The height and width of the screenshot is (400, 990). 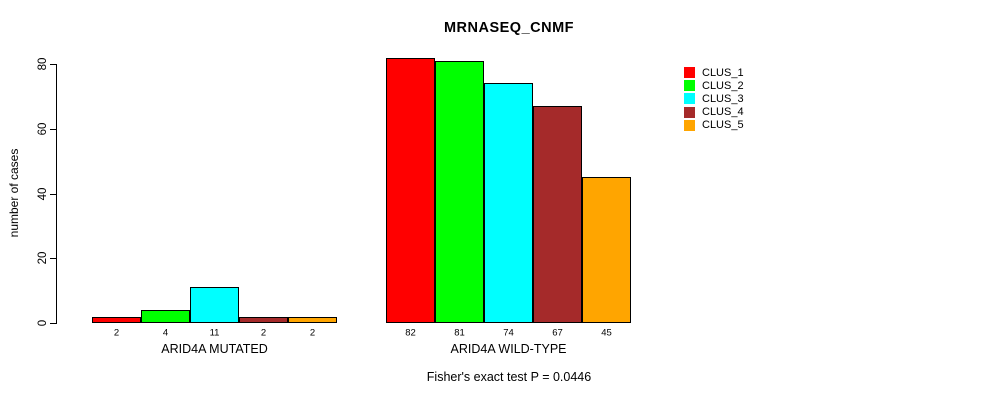 What do you see at coordinates (723, 125) in the screenshot?
I see `legend-label: CLUS_5` at bounding box center [723, 125].